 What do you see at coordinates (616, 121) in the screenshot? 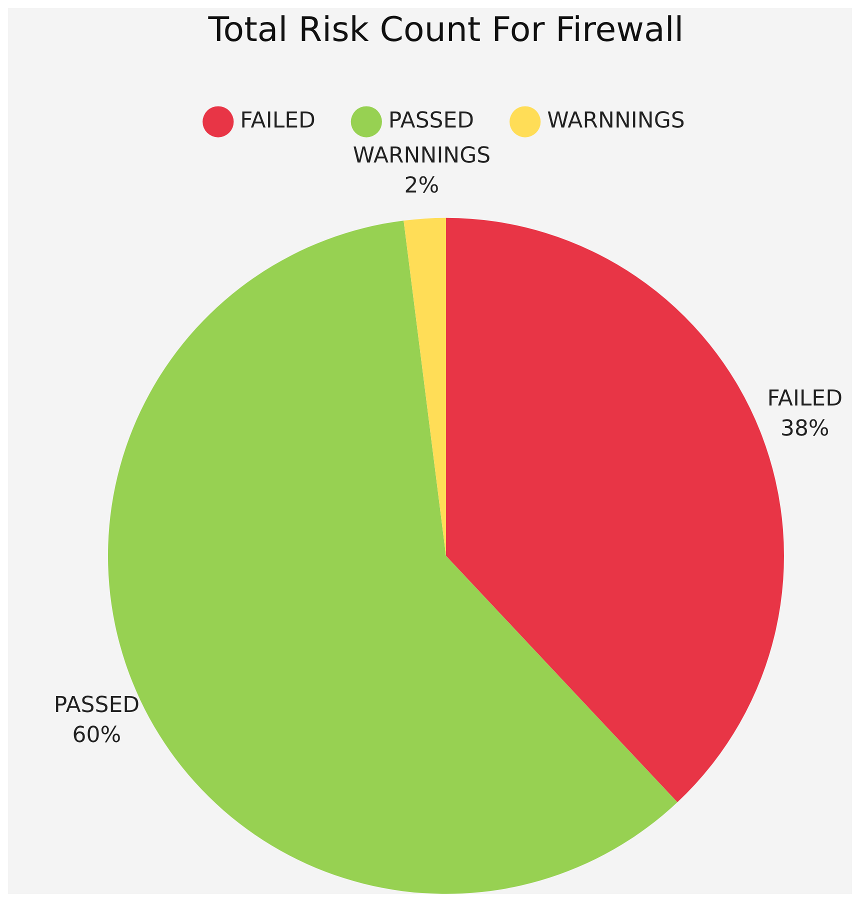
I see `legend-label: WARNNINGS` at bounding box center [616, 121].